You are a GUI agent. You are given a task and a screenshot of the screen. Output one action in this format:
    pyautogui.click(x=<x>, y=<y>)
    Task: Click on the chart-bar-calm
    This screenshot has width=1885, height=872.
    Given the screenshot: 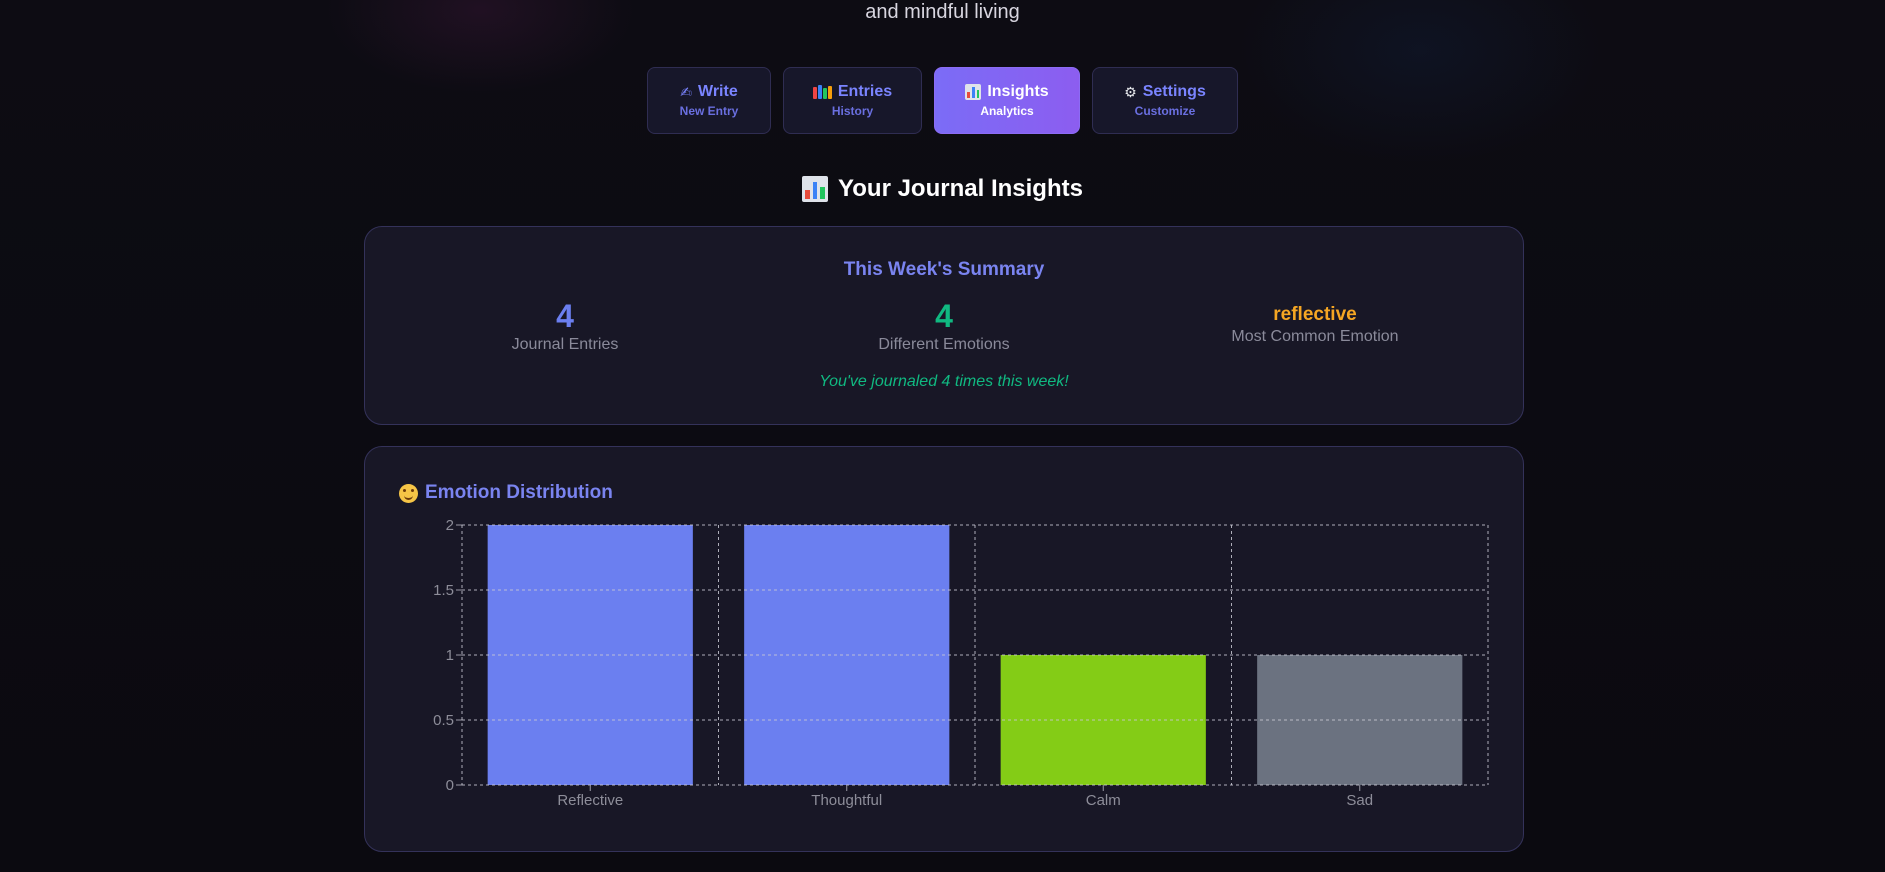 What is the action you would take?
    pyautogui.click(x=1103, y=720)
    